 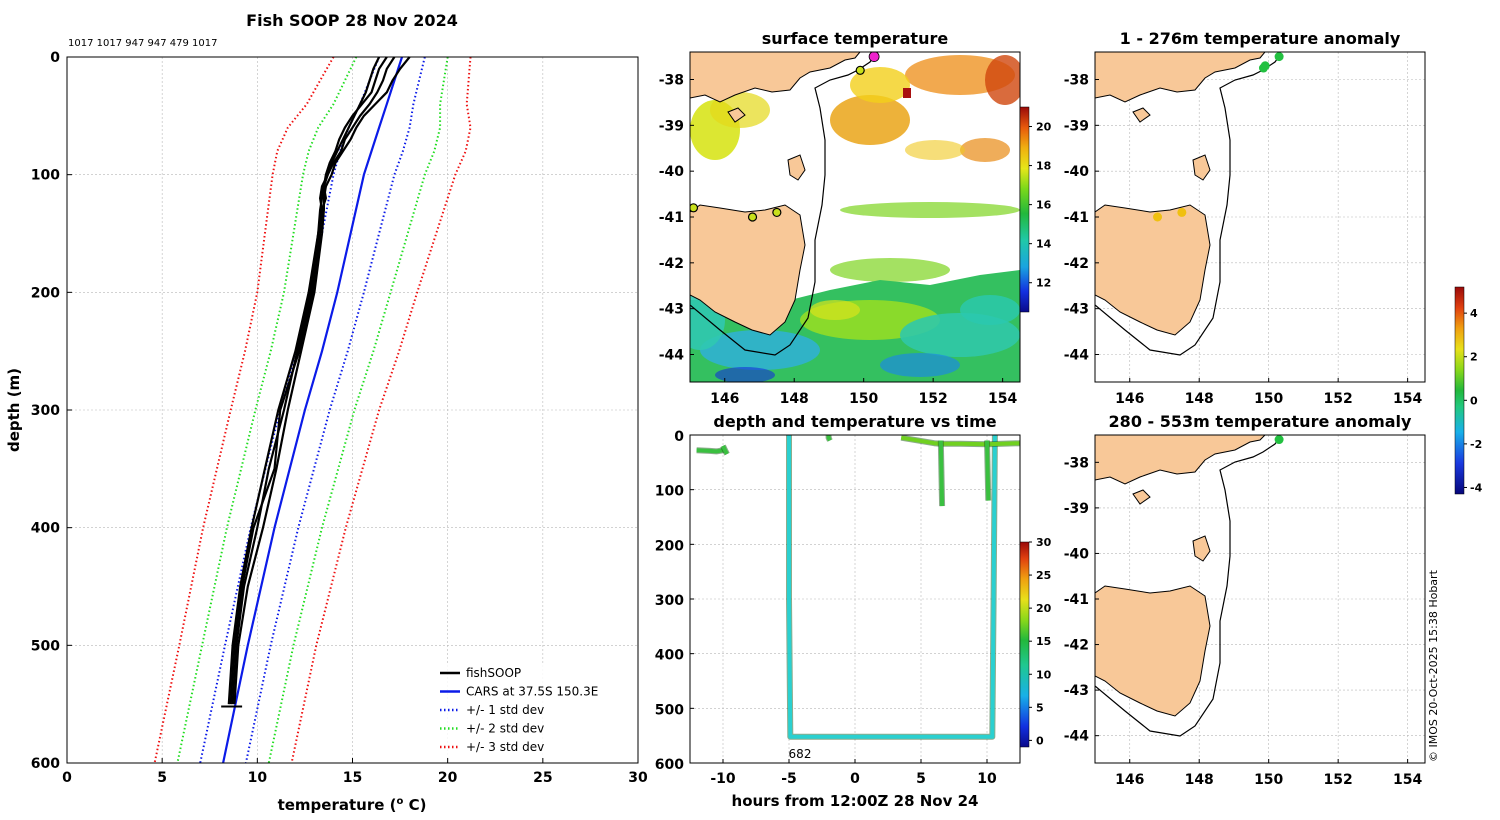 I want to click on anom-upper-y-tick-label: -39, so click(x=1076, y=126).